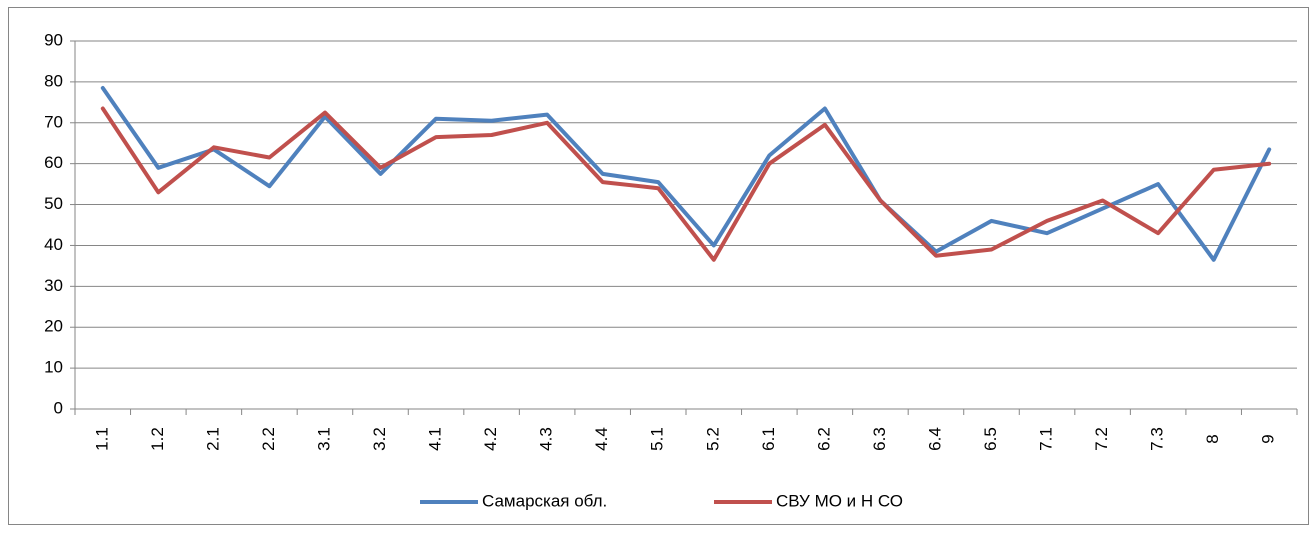 Image resolution: width=1316 pixels, height=533 pixels. Describe the element at coordinates (58, 407) in the screenshot. I see `y-tick-label: 0` at that location.